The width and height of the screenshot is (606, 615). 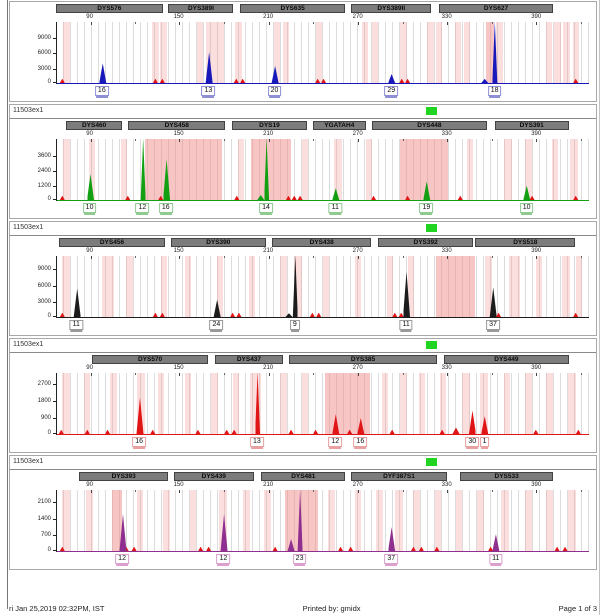 What do you see at coordinates (123, 476) in the screenshot?
I see `marker-button: DYS393` at bounding box center [123, 476].